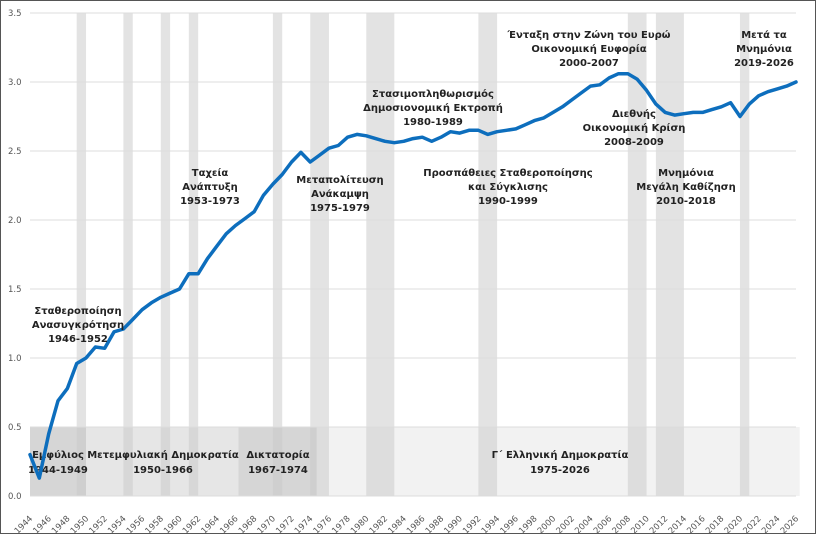  I want to click on annotation-line: Ανάπτυξη, so click(210, 187).